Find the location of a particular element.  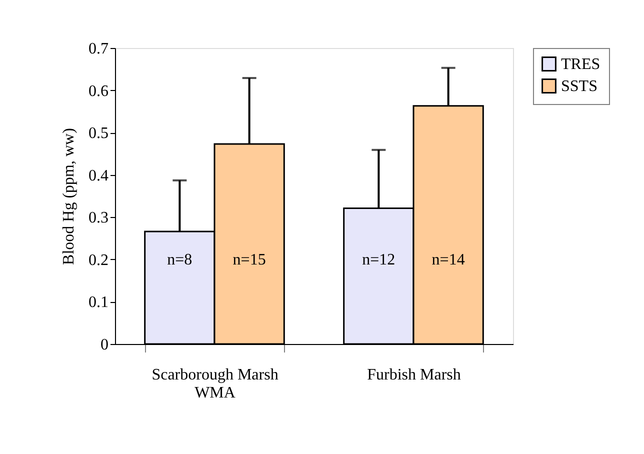

annotation: n=12 is located at coordinates (379, 259).